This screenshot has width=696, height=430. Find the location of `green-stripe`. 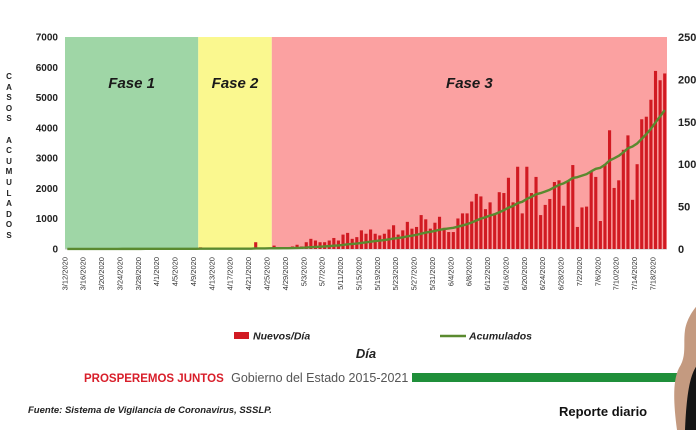

green-stripe is located at coordinates (554, 377).